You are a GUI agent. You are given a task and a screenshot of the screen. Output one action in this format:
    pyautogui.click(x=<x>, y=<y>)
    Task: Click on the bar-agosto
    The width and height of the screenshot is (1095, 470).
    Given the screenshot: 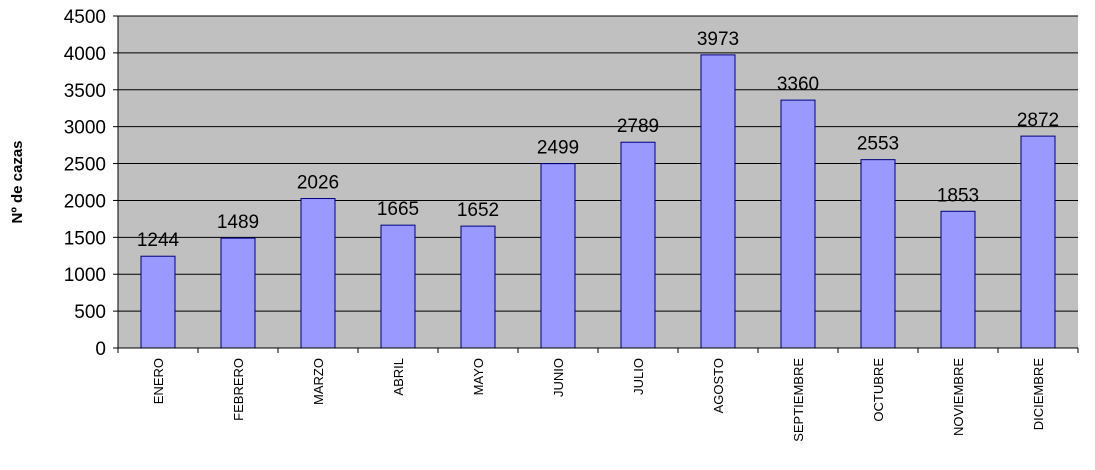 What is the action you would take?
    pyautogui.click(x=718, y=201)
    